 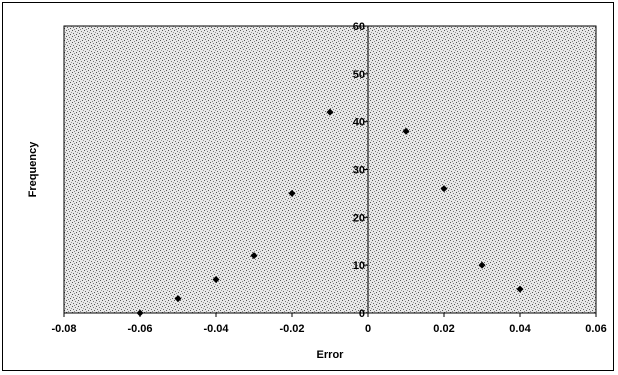 I want to click on x-tick-label: -0.04, so click(x=216, y=329).